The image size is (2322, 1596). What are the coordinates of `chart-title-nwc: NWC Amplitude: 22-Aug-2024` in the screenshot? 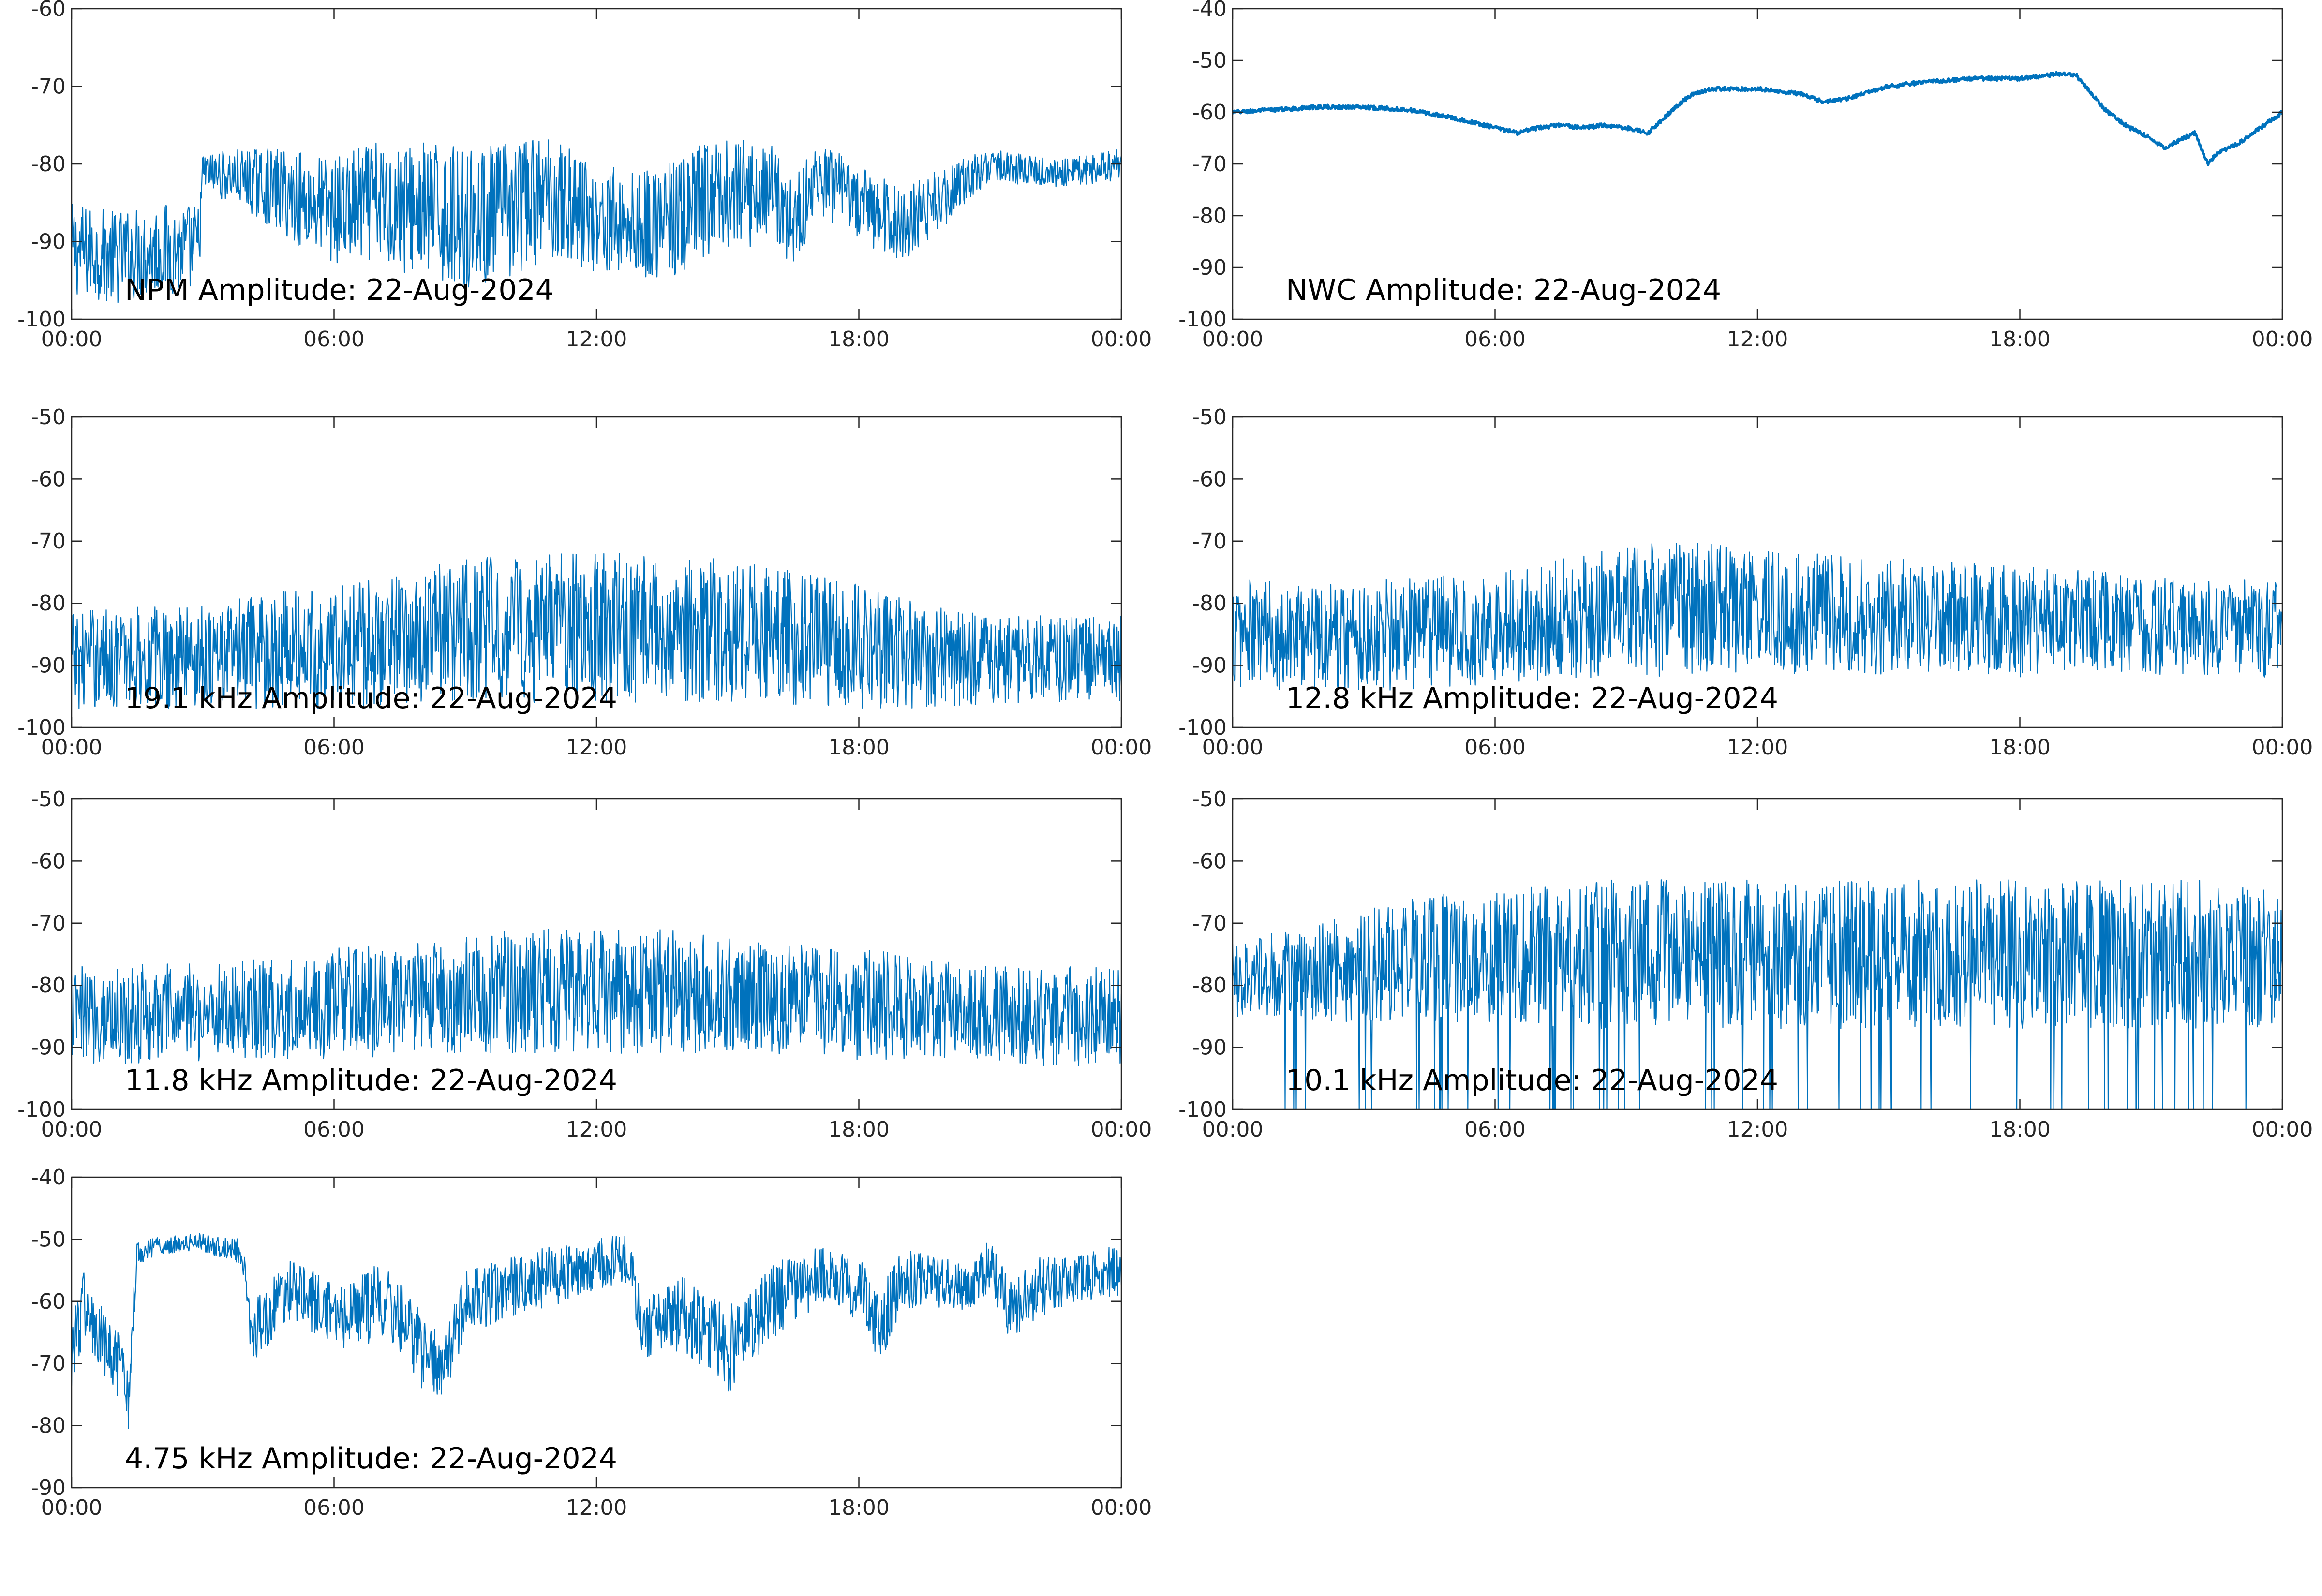 It's located at (1503, 290).